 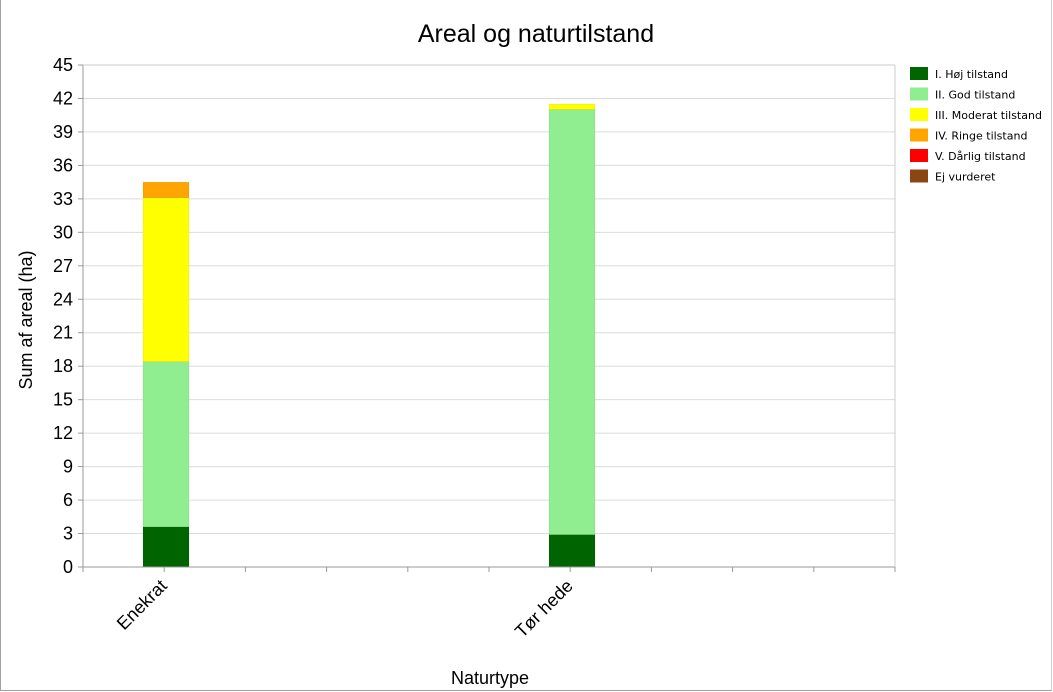 What do you see at coordinates (63, 299) in the screenshot?
I see `y-tick-label: 24` at bounding box center [63, 299].